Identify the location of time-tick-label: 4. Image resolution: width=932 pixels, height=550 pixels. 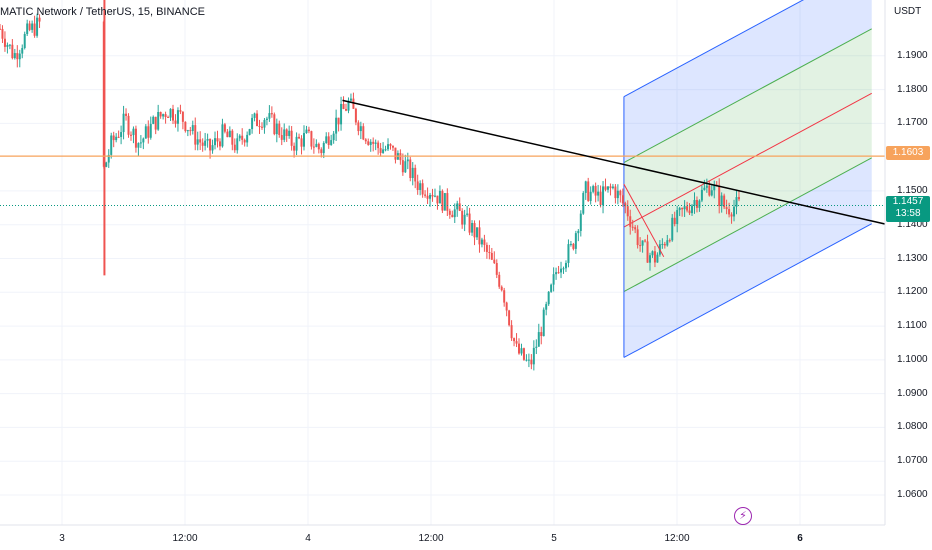
(308, 538).